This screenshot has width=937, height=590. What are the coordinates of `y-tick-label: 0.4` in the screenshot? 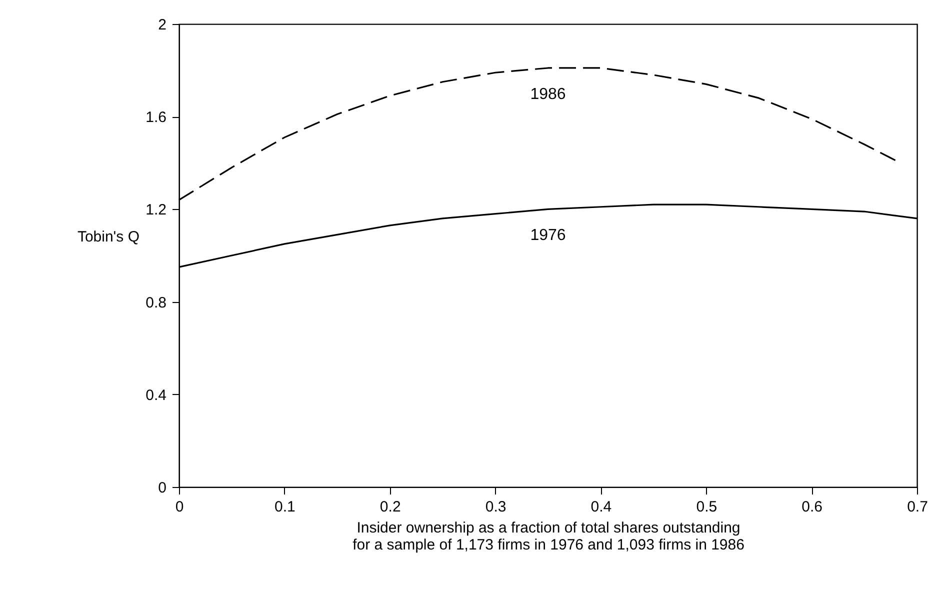 It's located at (156, 395).